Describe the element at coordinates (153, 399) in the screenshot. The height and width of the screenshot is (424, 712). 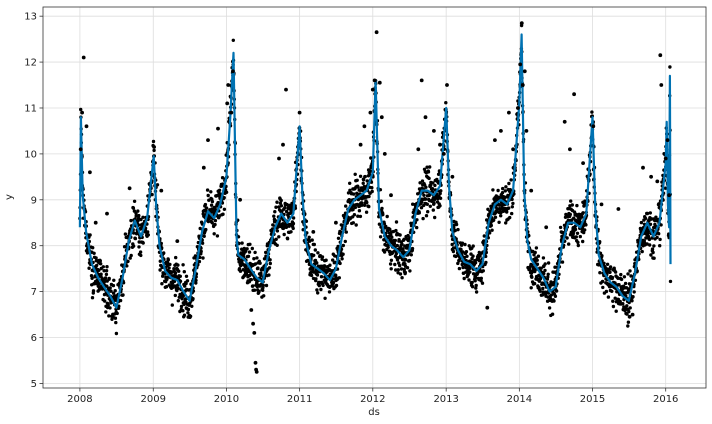
I see `x-tick-label: 2009` at that location.